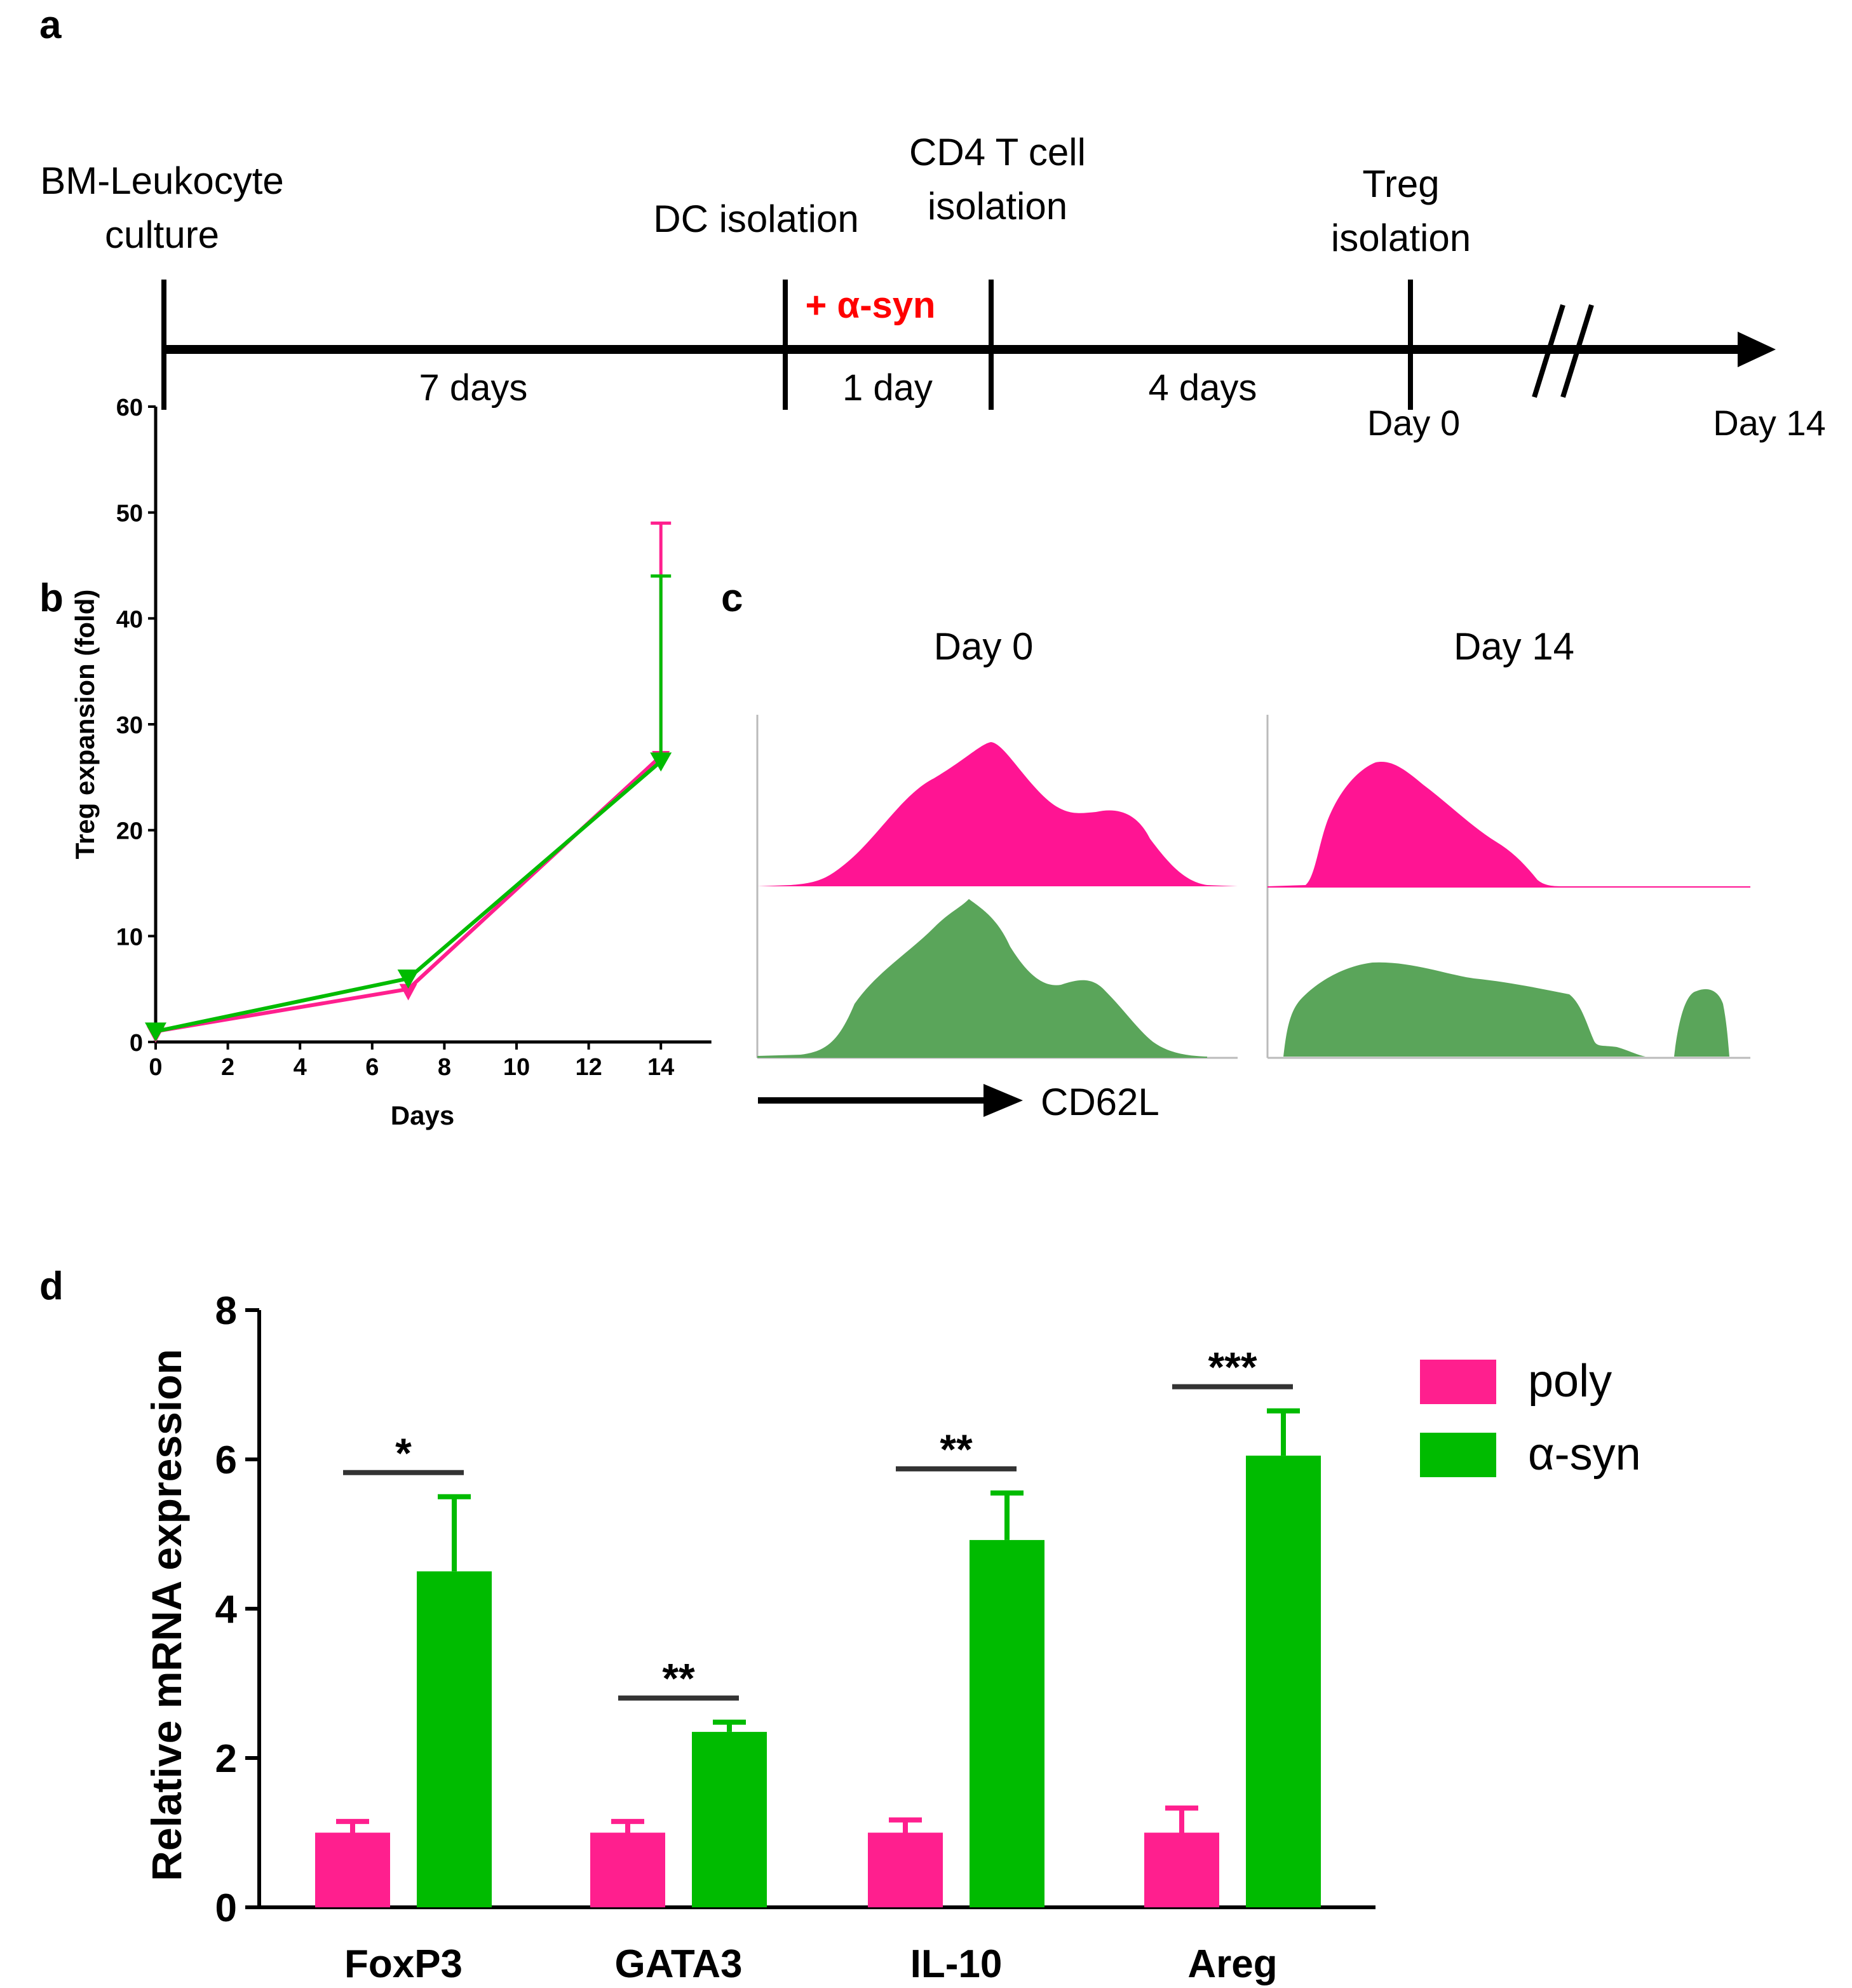 This screenshot has height=1988, width=1852. Describe the element at coordinates (1458, 1382) in the screenshot. I see `d-legend-swatch-poly` at that location.